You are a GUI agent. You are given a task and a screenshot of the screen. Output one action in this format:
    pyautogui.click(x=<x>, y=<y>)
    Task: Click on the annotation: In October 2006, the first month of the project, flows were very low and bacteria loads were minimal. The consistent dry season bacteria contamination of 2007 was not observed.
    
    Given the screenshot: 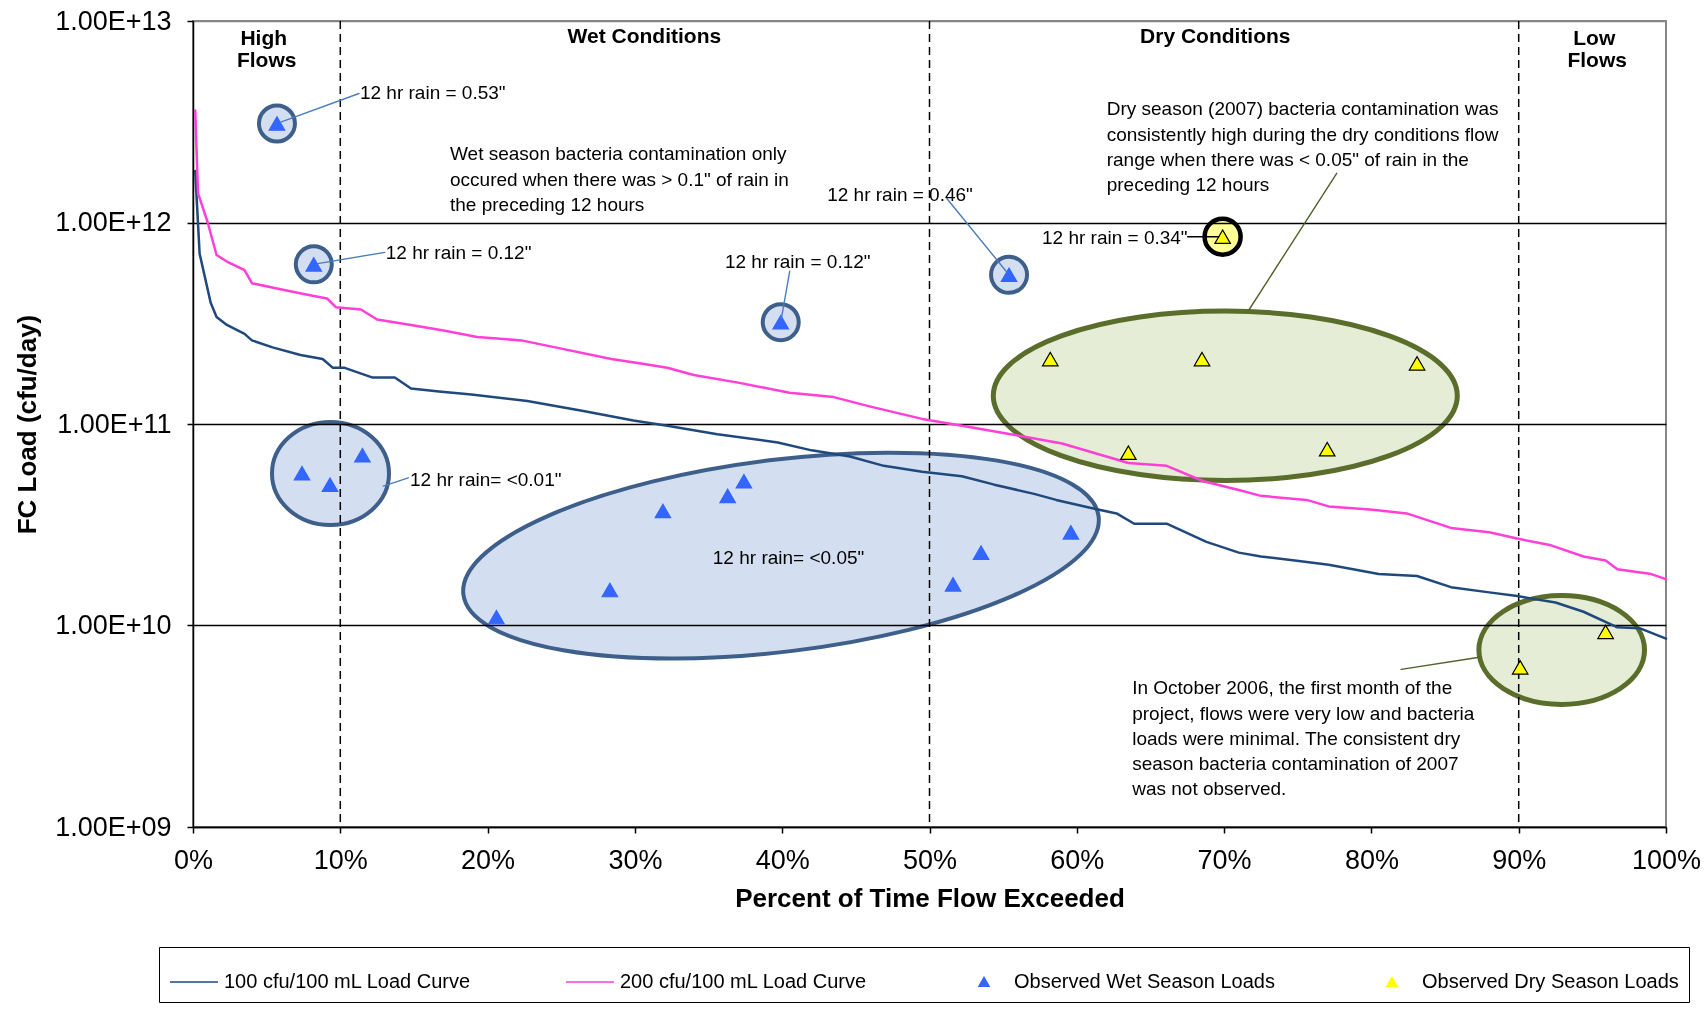 What is the action you would take?
    pyautogui.click(x=1305, y=737)
    